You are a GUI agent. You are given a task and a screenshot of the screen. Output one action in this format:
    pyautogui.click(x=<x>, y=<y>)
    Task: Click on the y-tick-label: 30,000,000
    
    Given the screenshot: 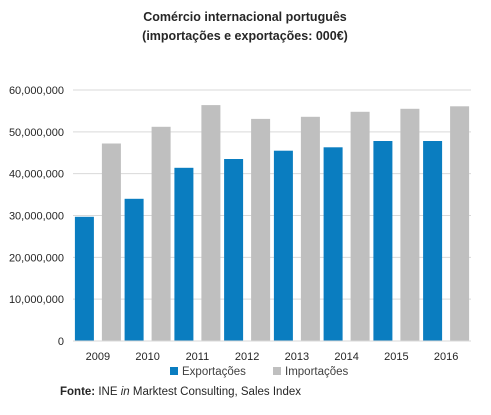 What is the action you would take?
    pyautogui.click(x=36, y=217)
    